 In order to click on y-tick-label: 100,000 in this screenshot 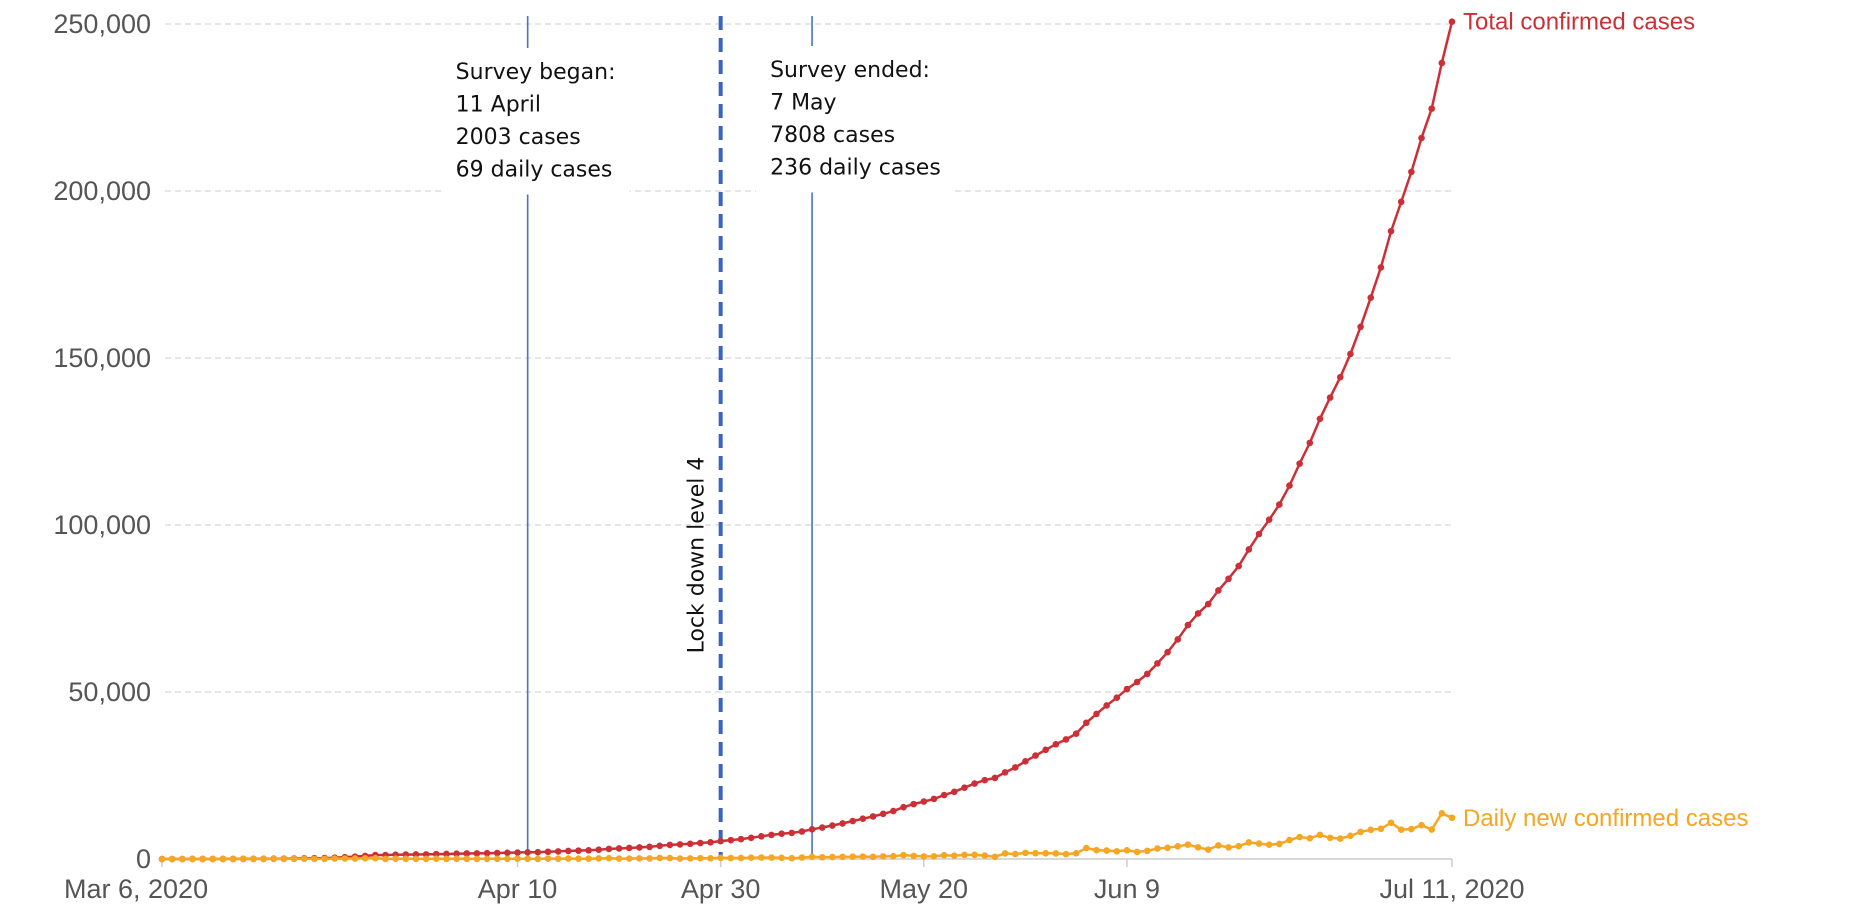, I will do `click(102, 525)`.